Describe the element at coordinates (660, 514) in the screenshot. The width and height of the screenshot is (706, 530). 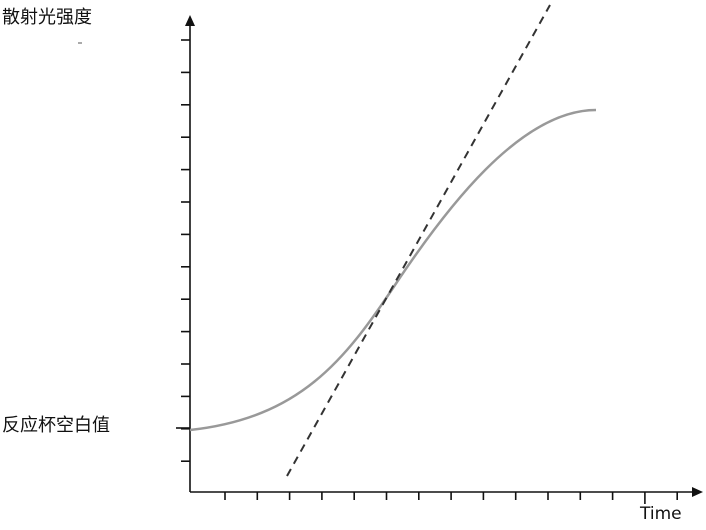
I see `x-axis-label: Time` at that location.